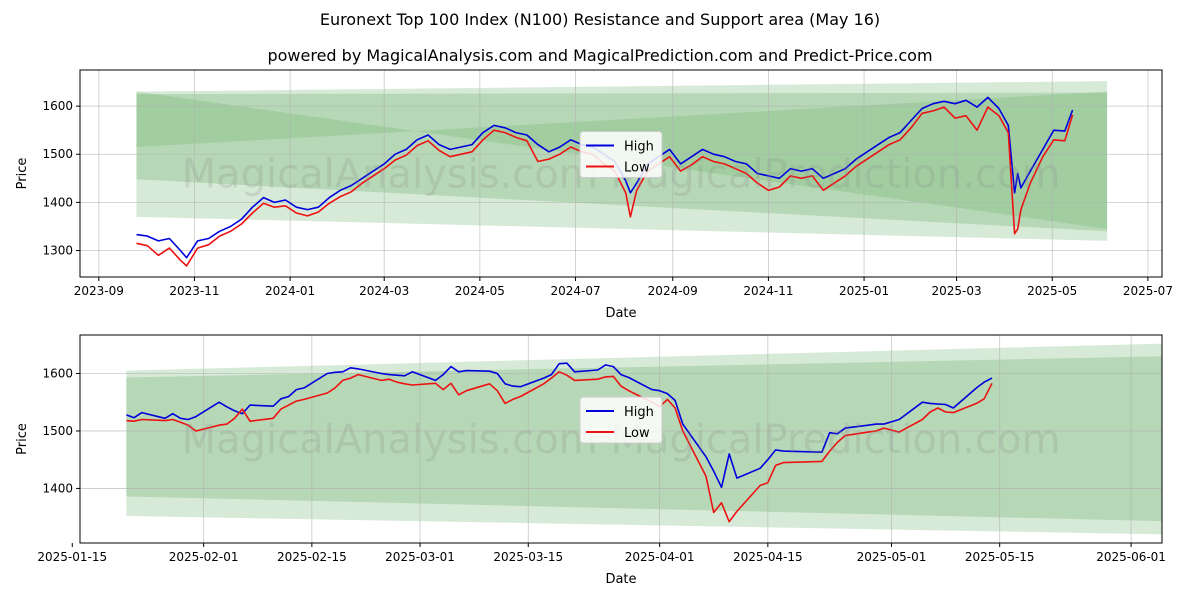 This screenshot has width=1200, height=600. Describe the element at coordinates (1131, 557) in the screenshot. I see `x-tick-label: 2025-06-01` at that location.